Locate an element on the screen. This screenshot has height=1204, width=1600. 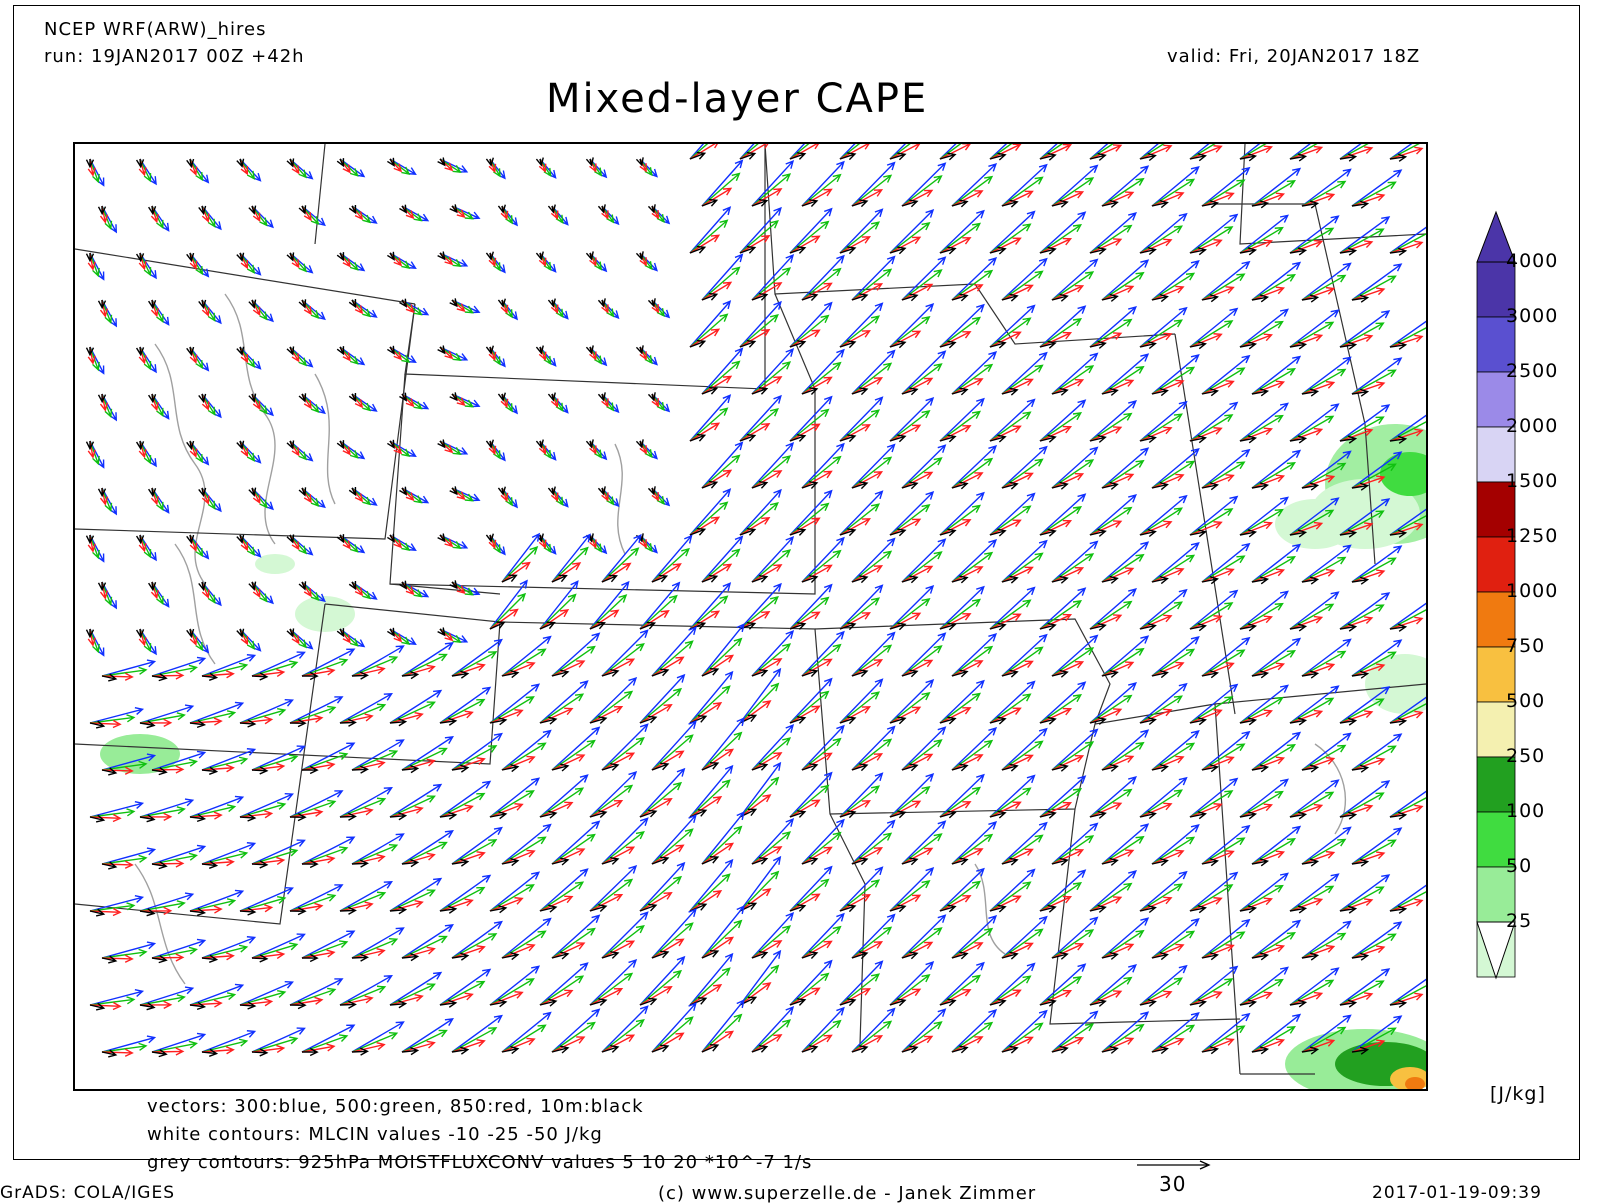
site-credit: (c) www.superzelle.de - Janek Zimmer is located at coordinates (847, 1193).